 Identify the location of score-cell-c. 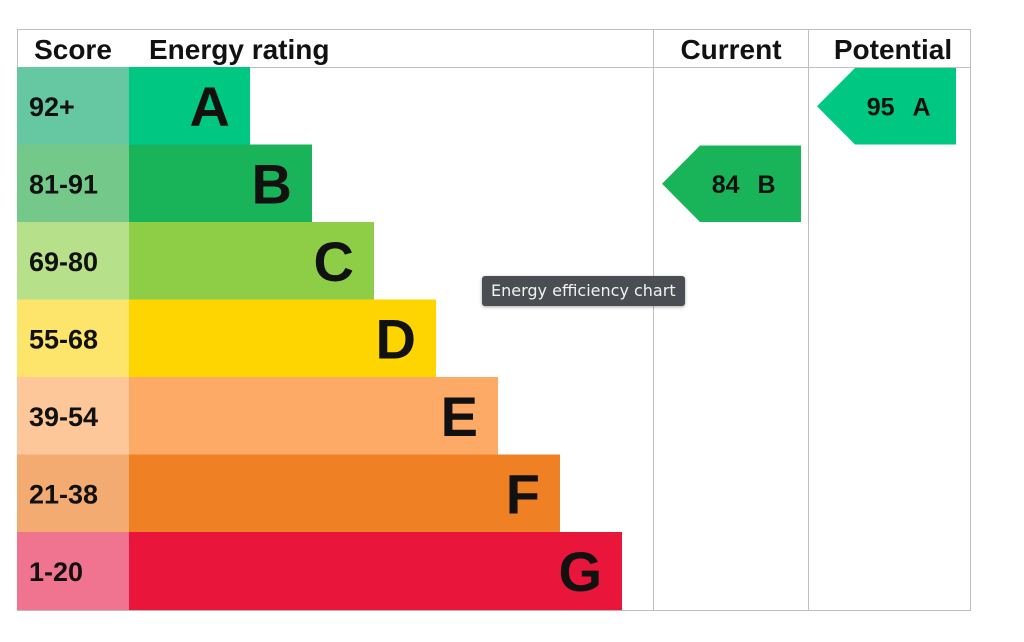
(73, 261).